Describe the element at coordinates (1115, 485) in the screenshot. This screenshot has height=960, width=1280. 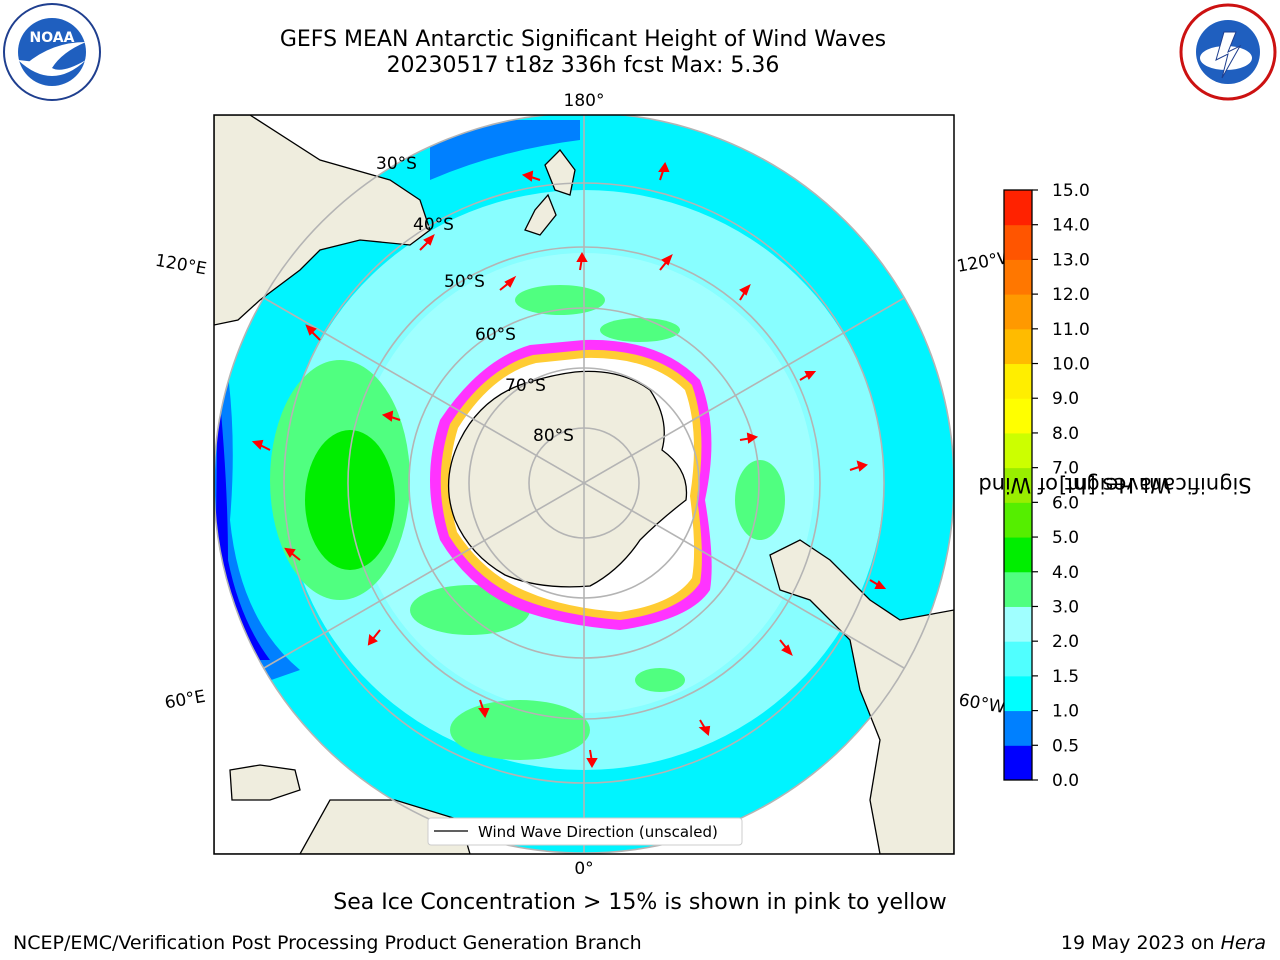
I see `colorbar-label-line2: Waves [m]` at that location.